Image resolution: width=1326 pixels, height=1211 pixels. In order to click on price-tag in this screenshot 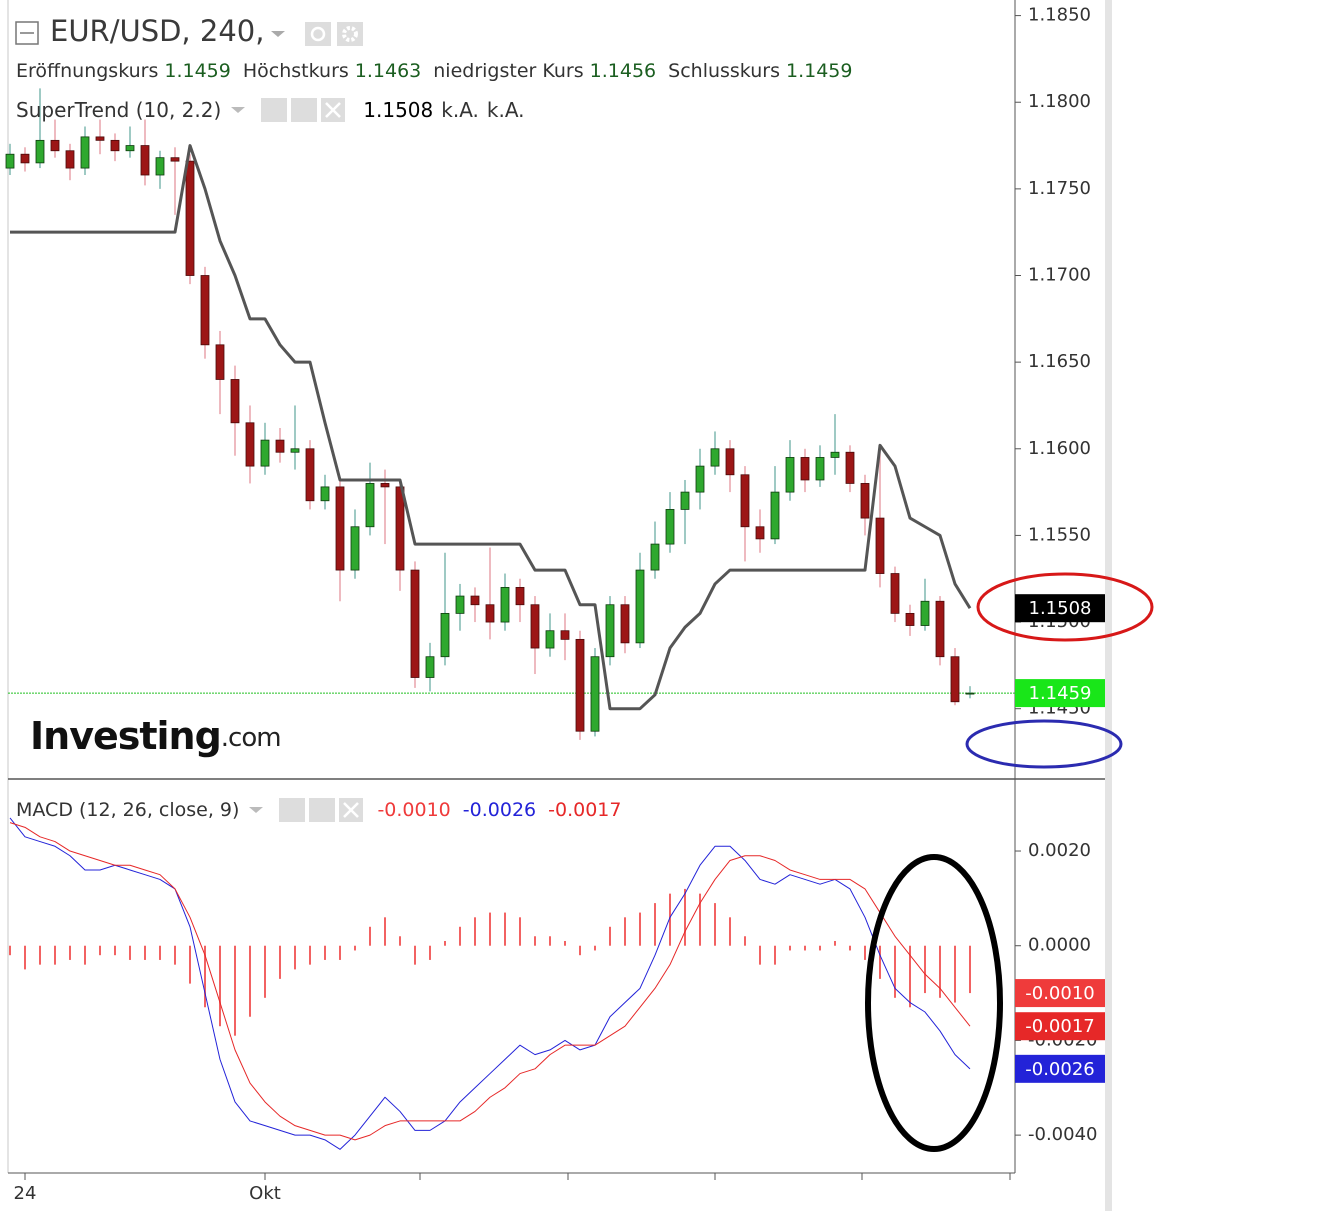, I will do `click(1060, 693)`.